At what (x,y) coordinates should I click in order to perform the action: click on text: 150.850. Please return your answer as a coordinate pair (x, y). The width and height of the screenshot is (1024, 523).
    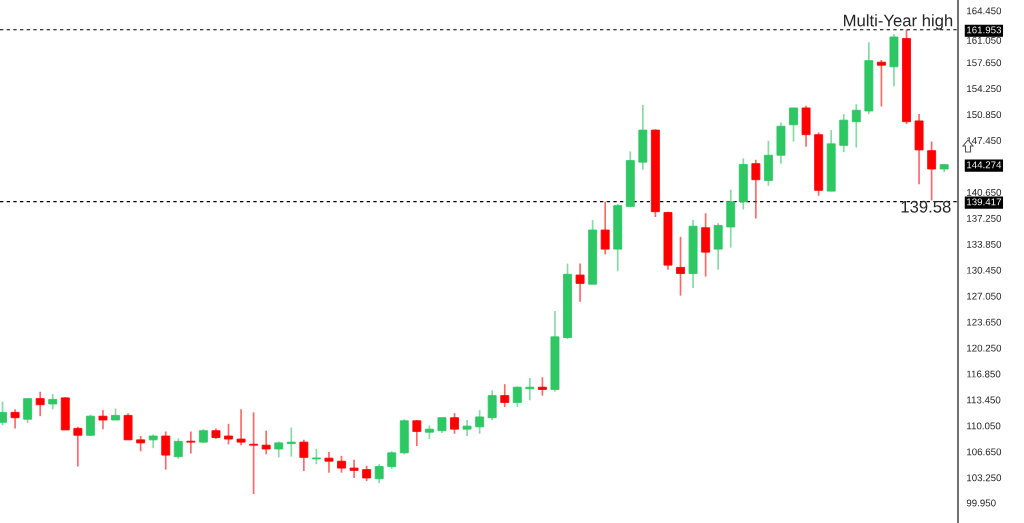
    Looking at the image, I should click on (984, 115).